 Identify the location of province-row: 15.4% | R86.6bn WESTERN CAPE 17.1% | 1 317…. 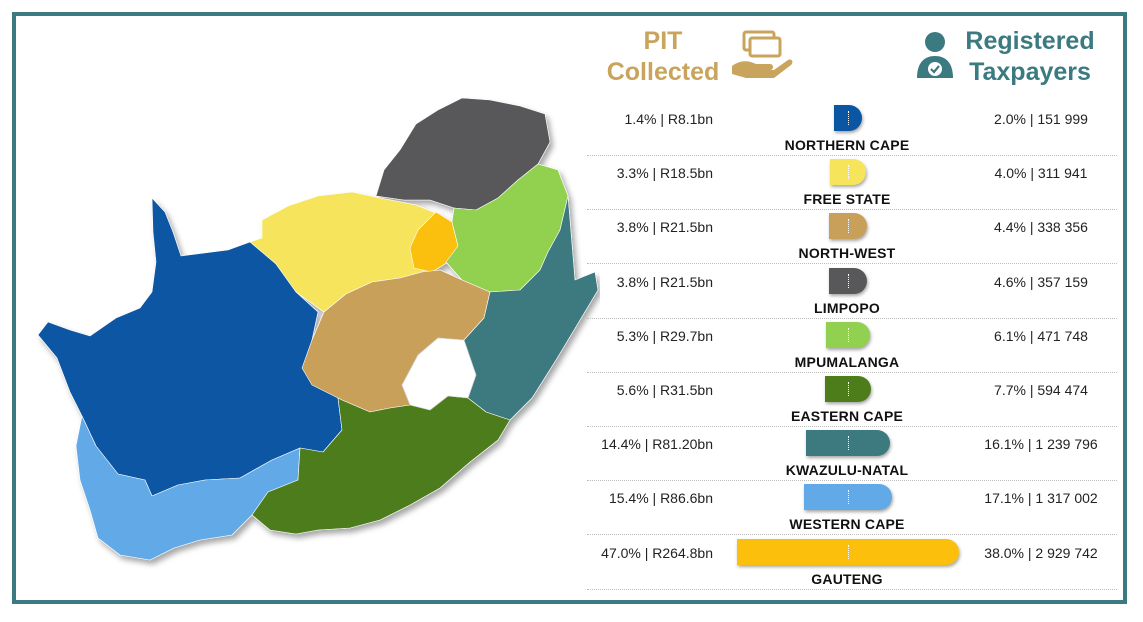
(852, 508).